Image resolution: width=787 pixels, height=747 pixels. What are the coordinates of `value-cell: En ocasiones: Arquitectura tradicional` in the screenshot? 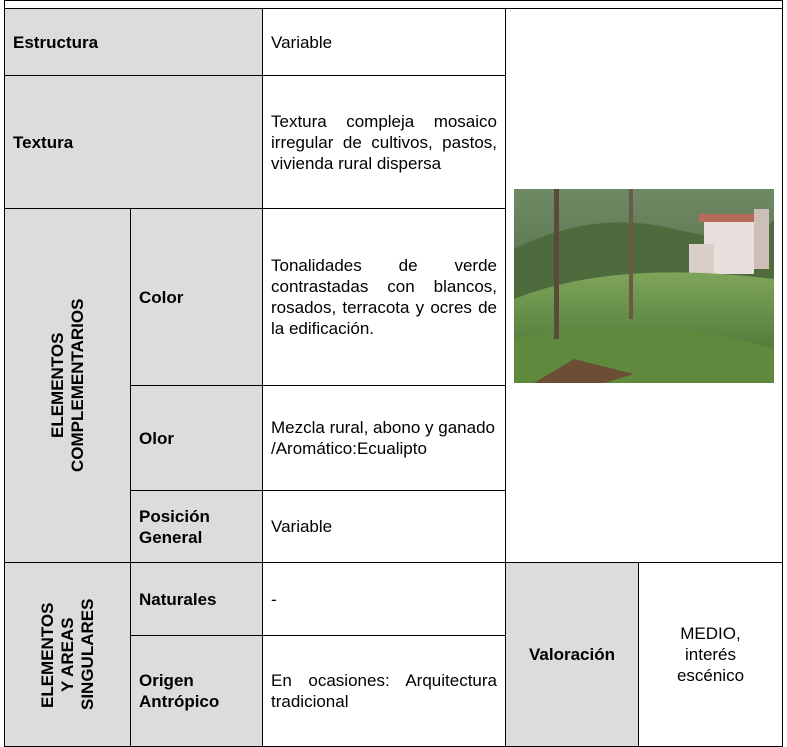 It's located at (384, 691).